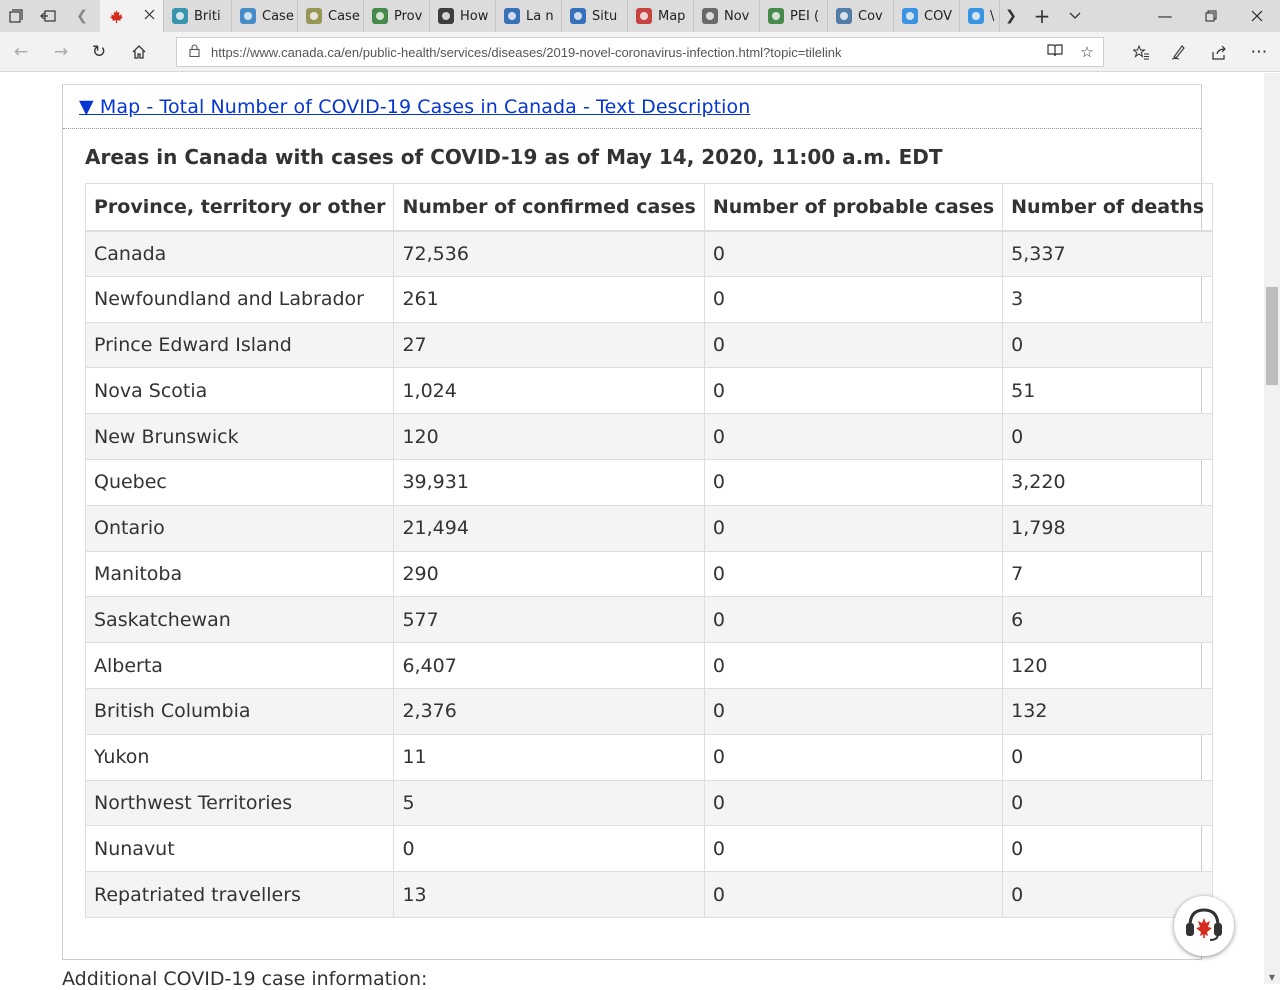 This screenshot has height=990, width=1280. I want to click on cell-province: Quebec, so click(239, 482).